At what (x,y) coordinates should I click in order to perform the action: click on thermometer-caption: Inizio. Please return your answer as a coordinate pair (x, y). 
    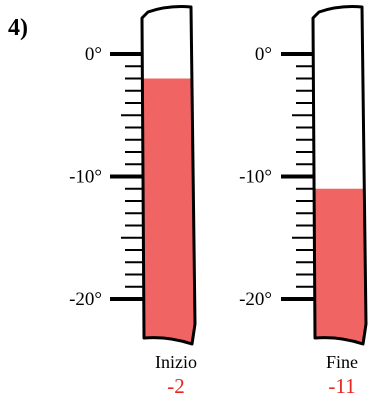
    Looking at the image, I should click on (176, 362).